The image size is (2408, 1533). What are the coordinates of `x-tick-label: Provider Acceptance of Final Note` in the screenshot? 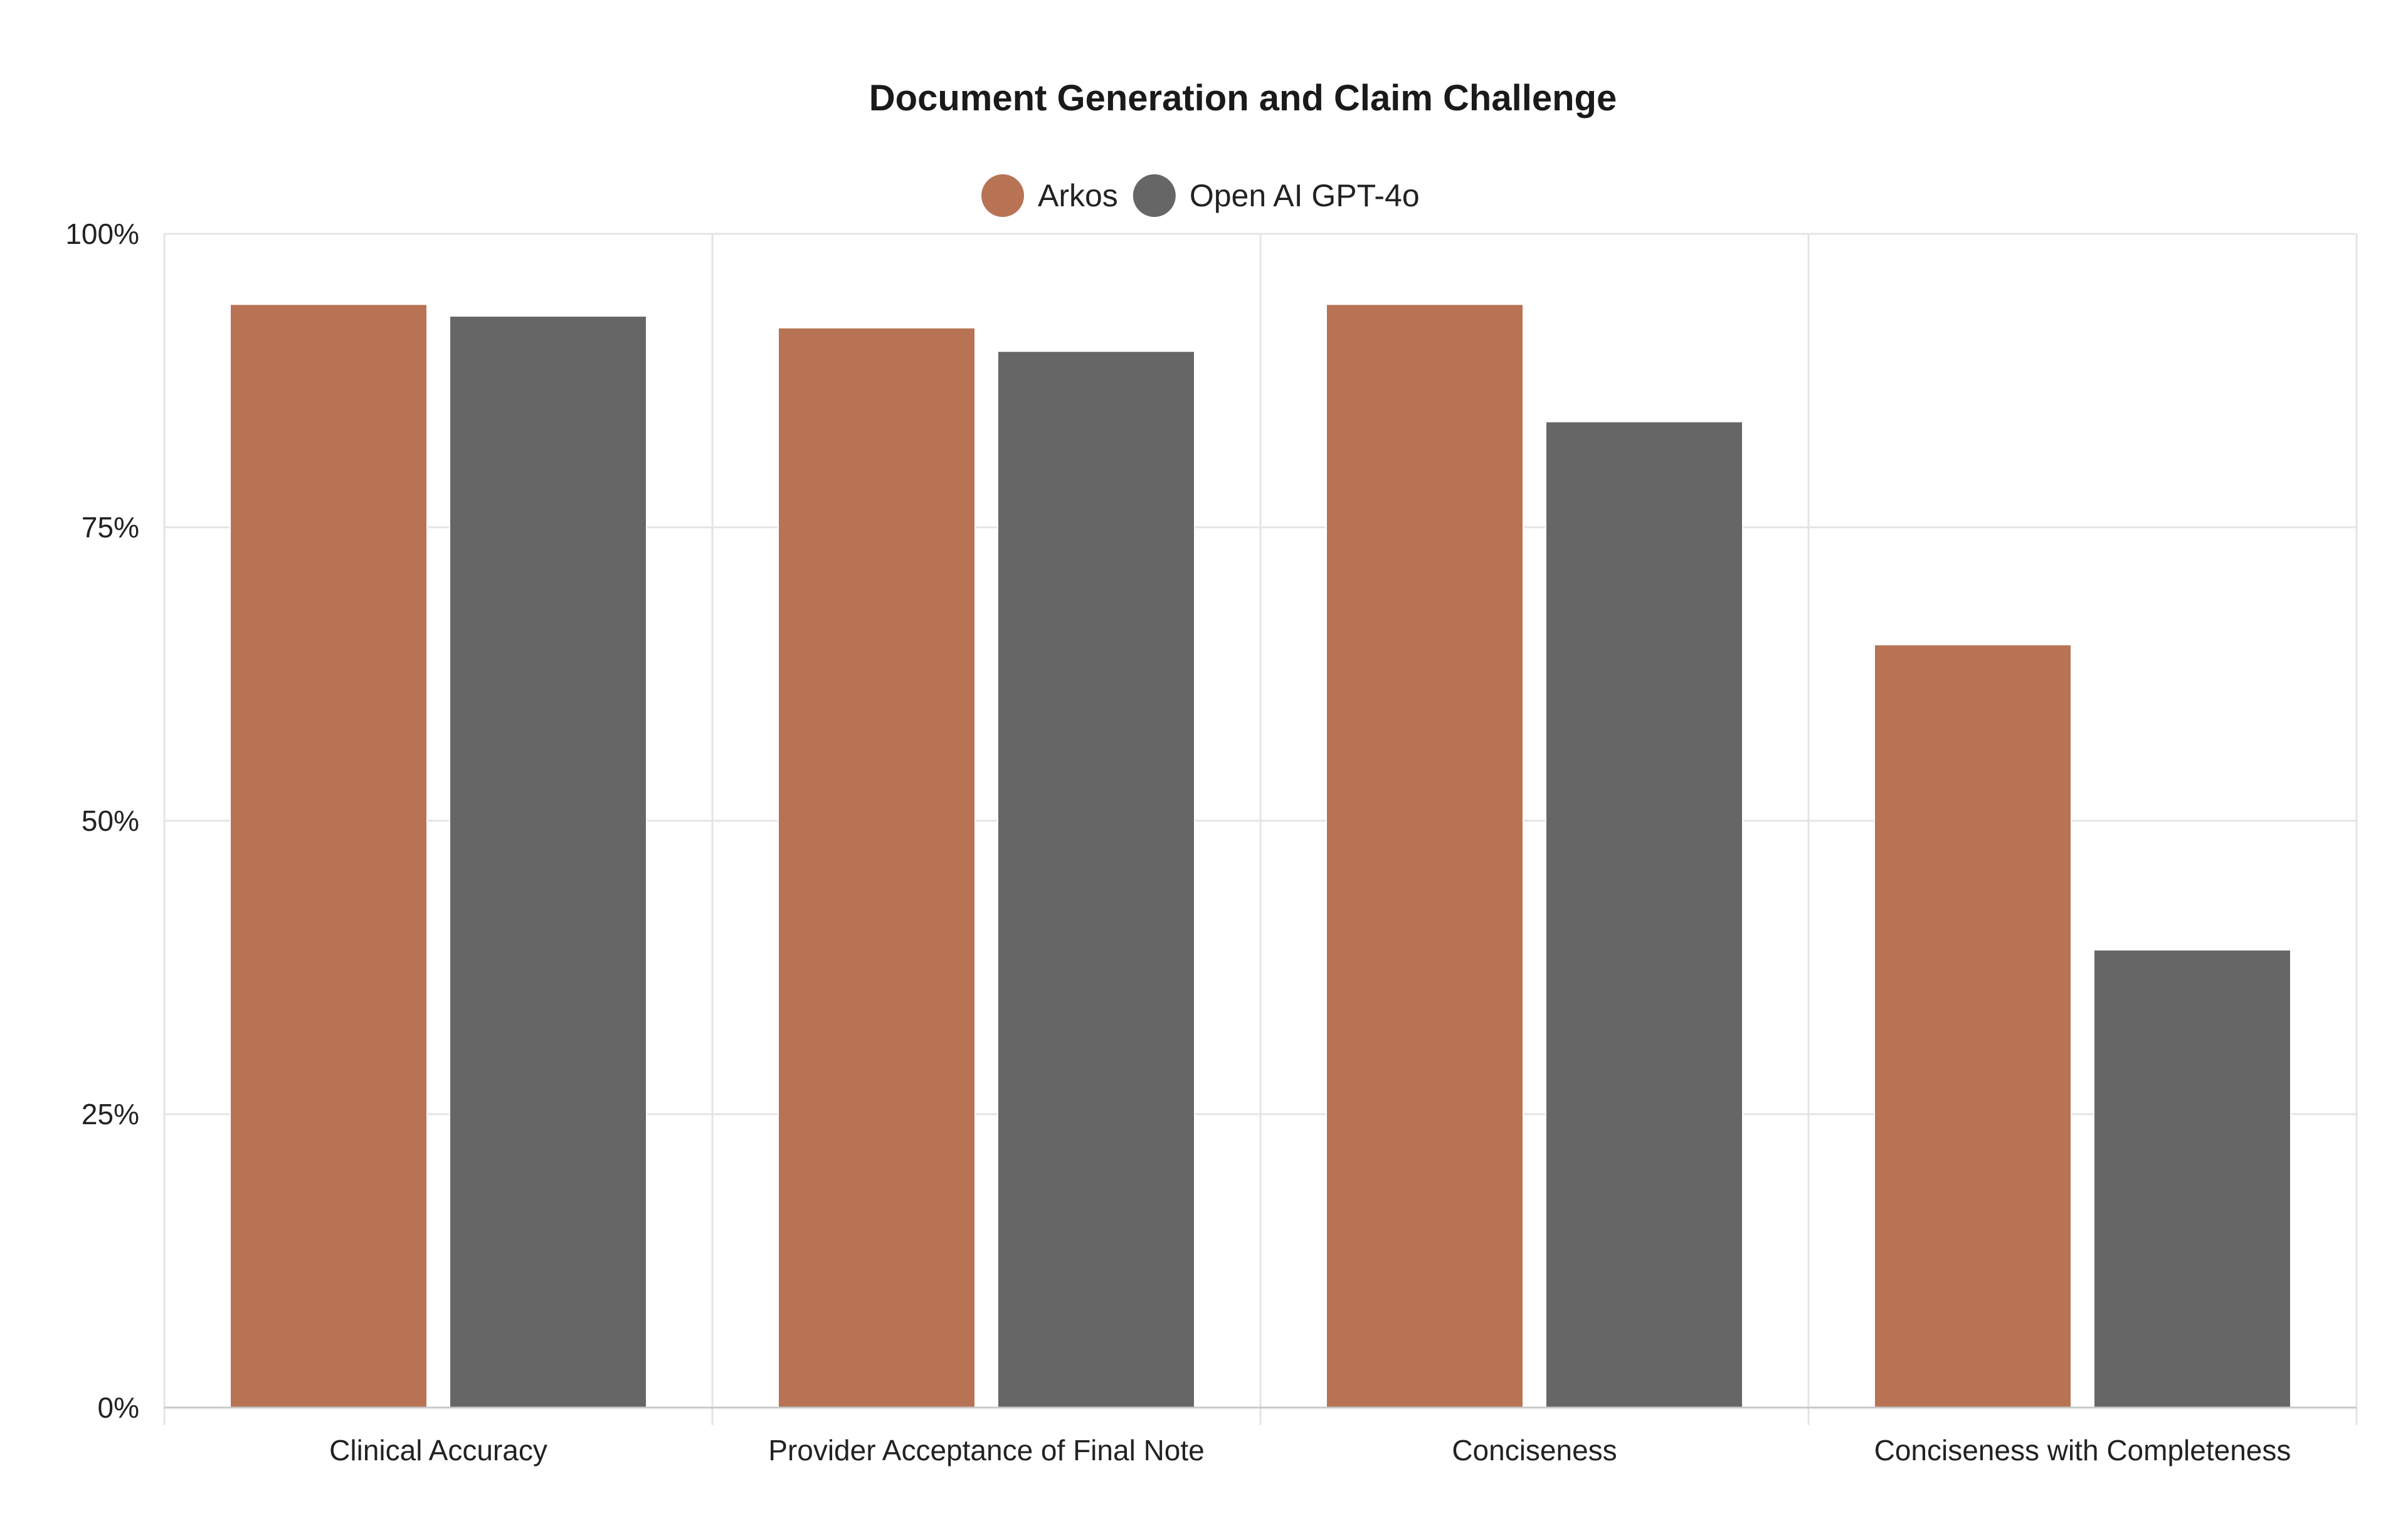 It's located at (986, 1450).